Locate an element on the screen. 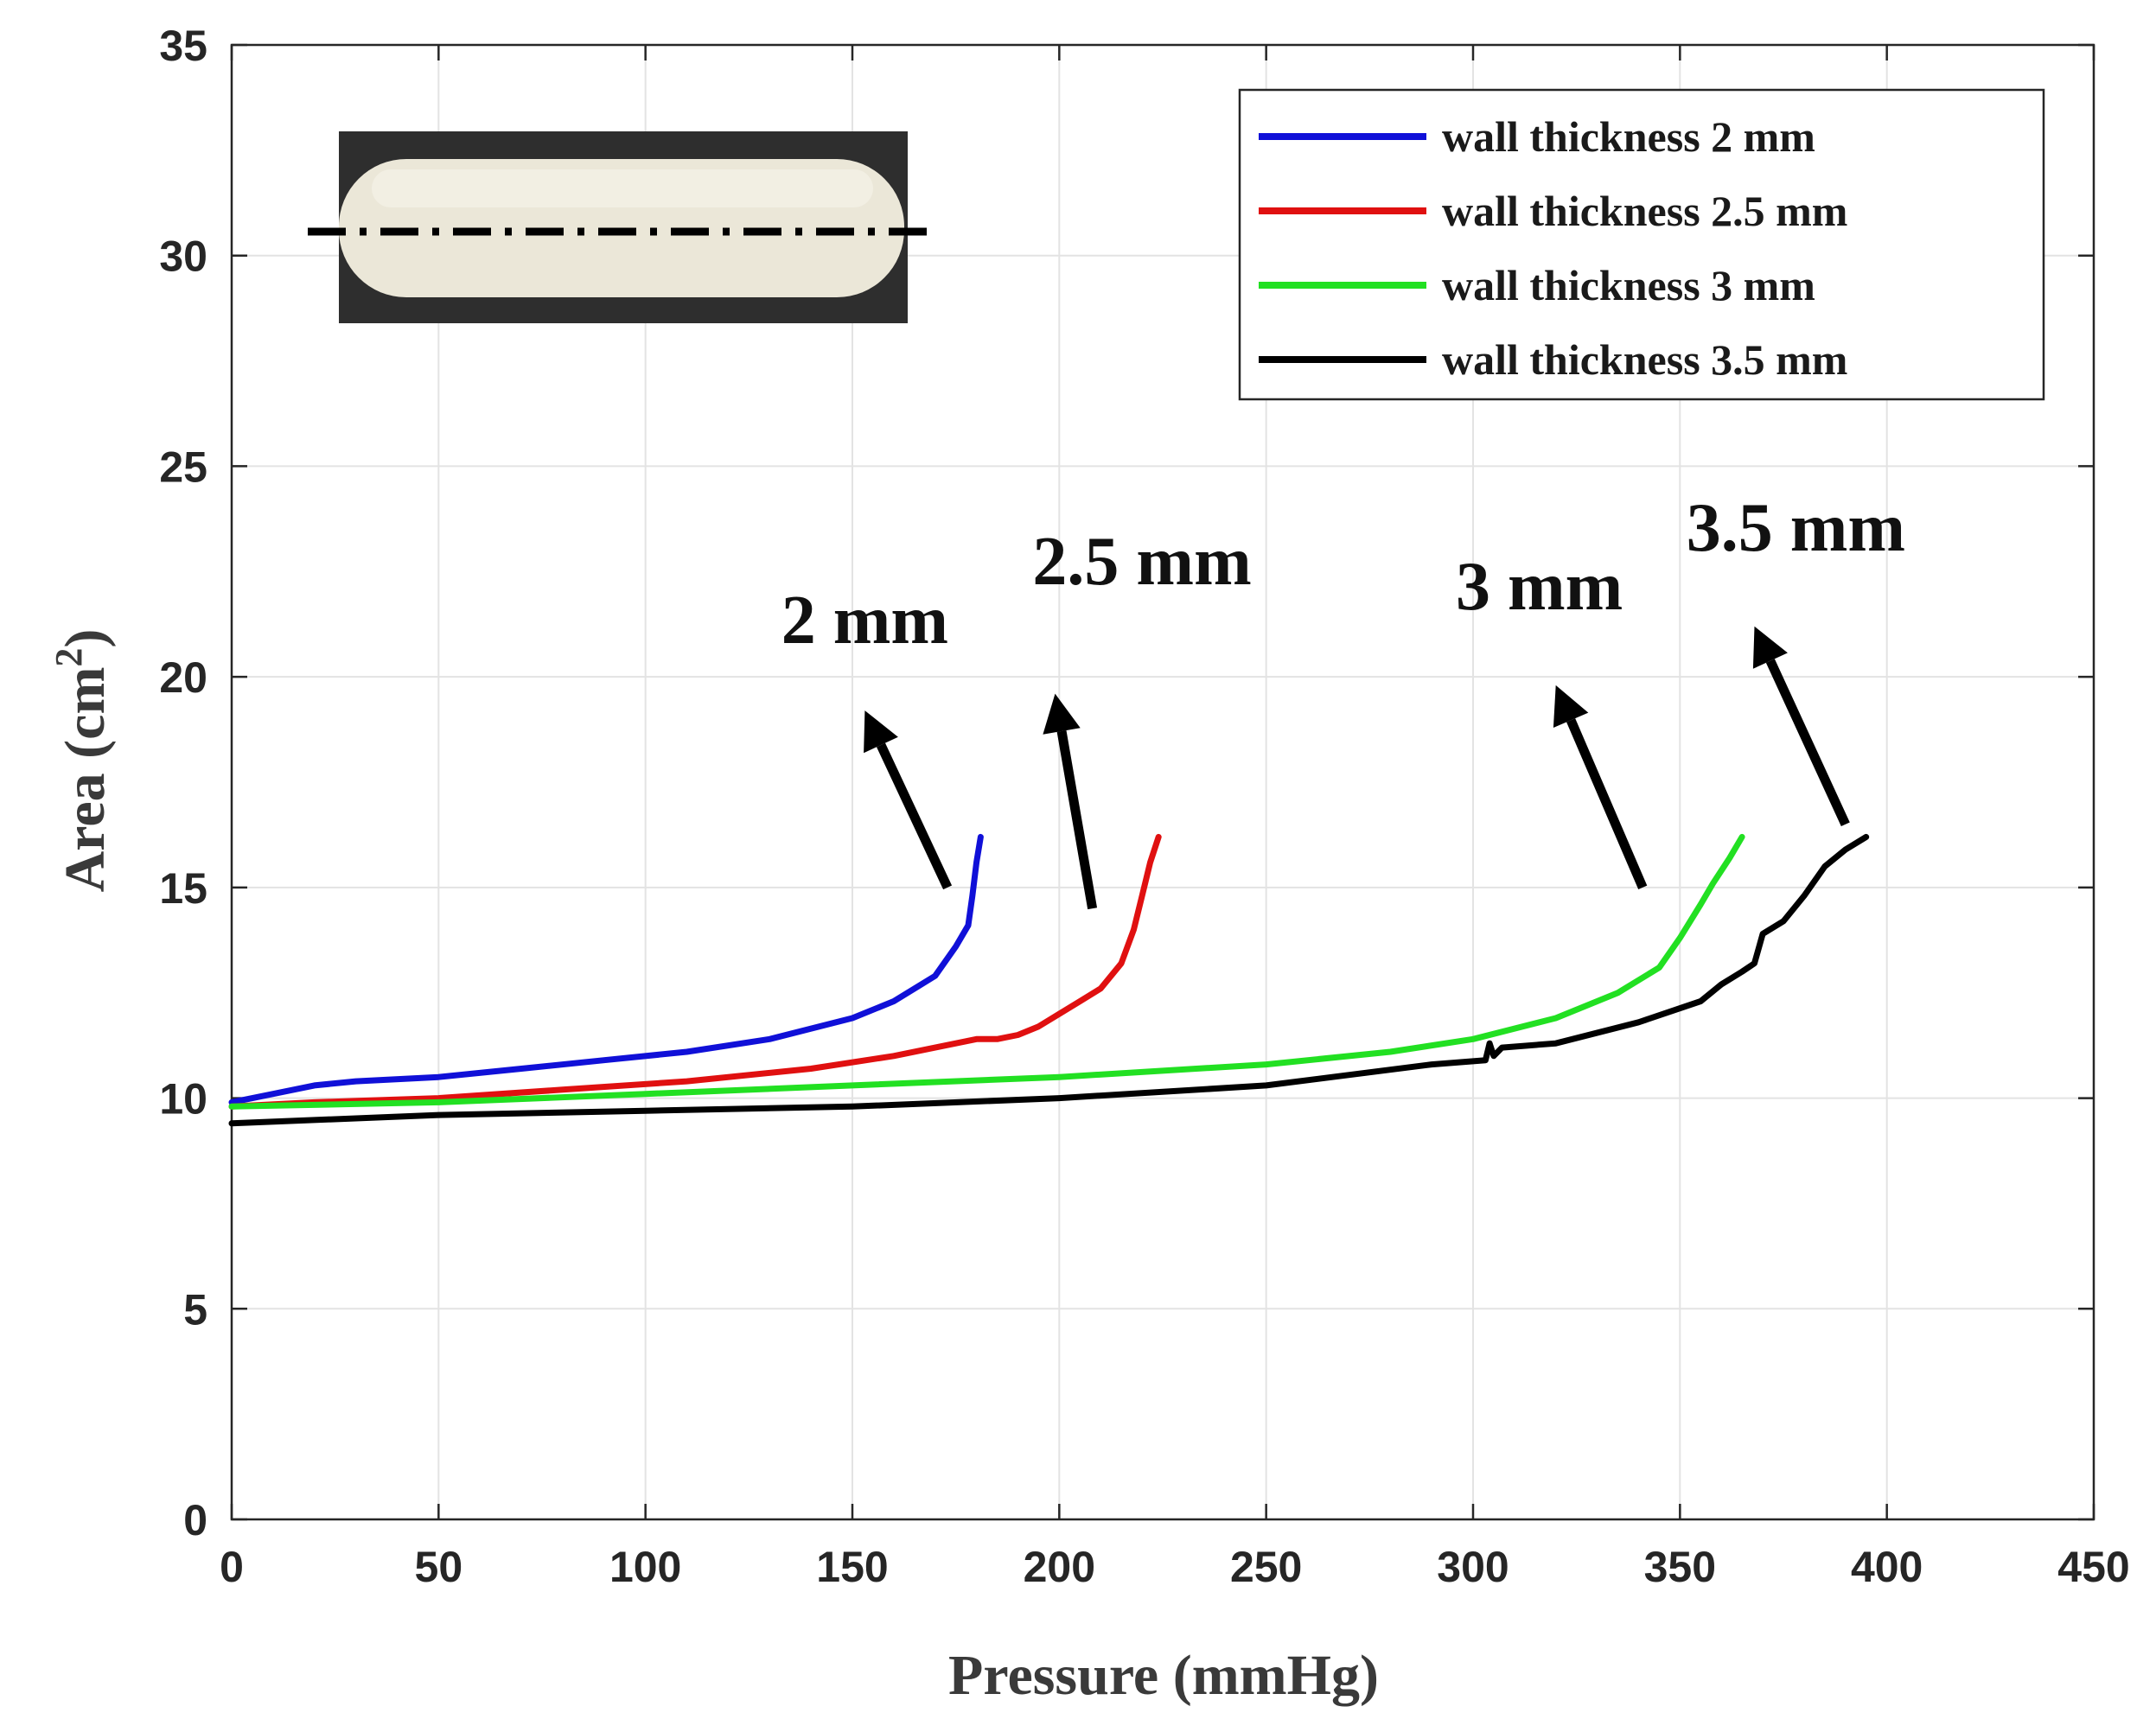  y-tick-label: 35 is located at coordinates (183, 46).